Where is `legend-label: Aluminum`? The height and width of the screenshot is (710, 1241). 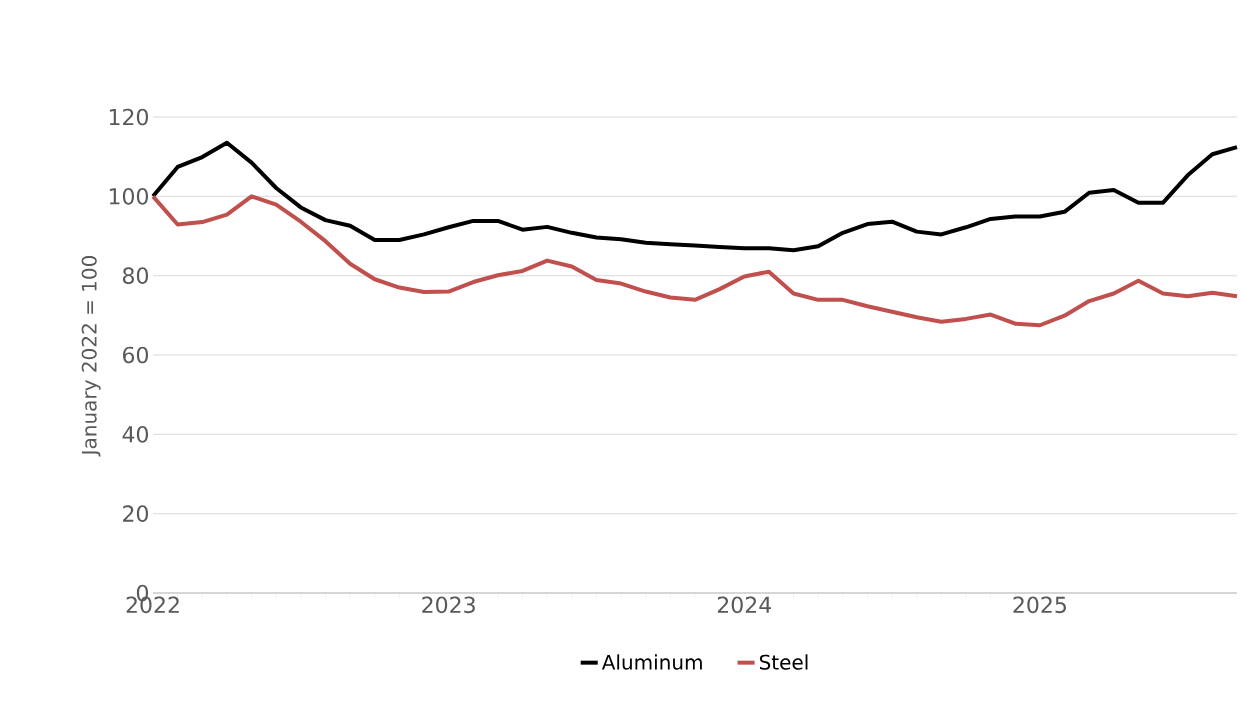 legend-label: Aluminum is located at coordinates (651, 662).